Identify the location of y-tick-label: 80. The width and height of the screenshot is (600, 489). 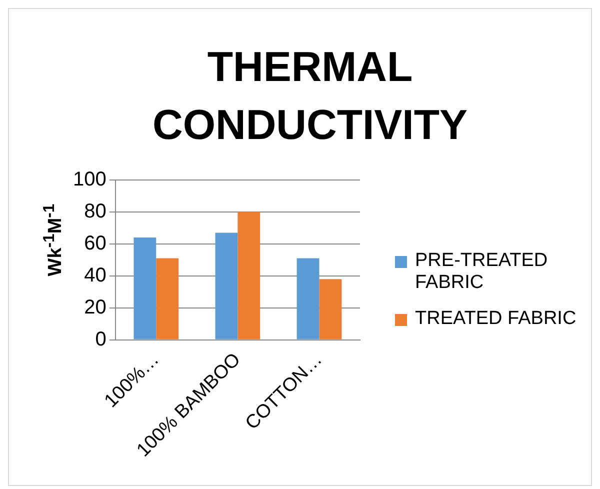
(95, 211).